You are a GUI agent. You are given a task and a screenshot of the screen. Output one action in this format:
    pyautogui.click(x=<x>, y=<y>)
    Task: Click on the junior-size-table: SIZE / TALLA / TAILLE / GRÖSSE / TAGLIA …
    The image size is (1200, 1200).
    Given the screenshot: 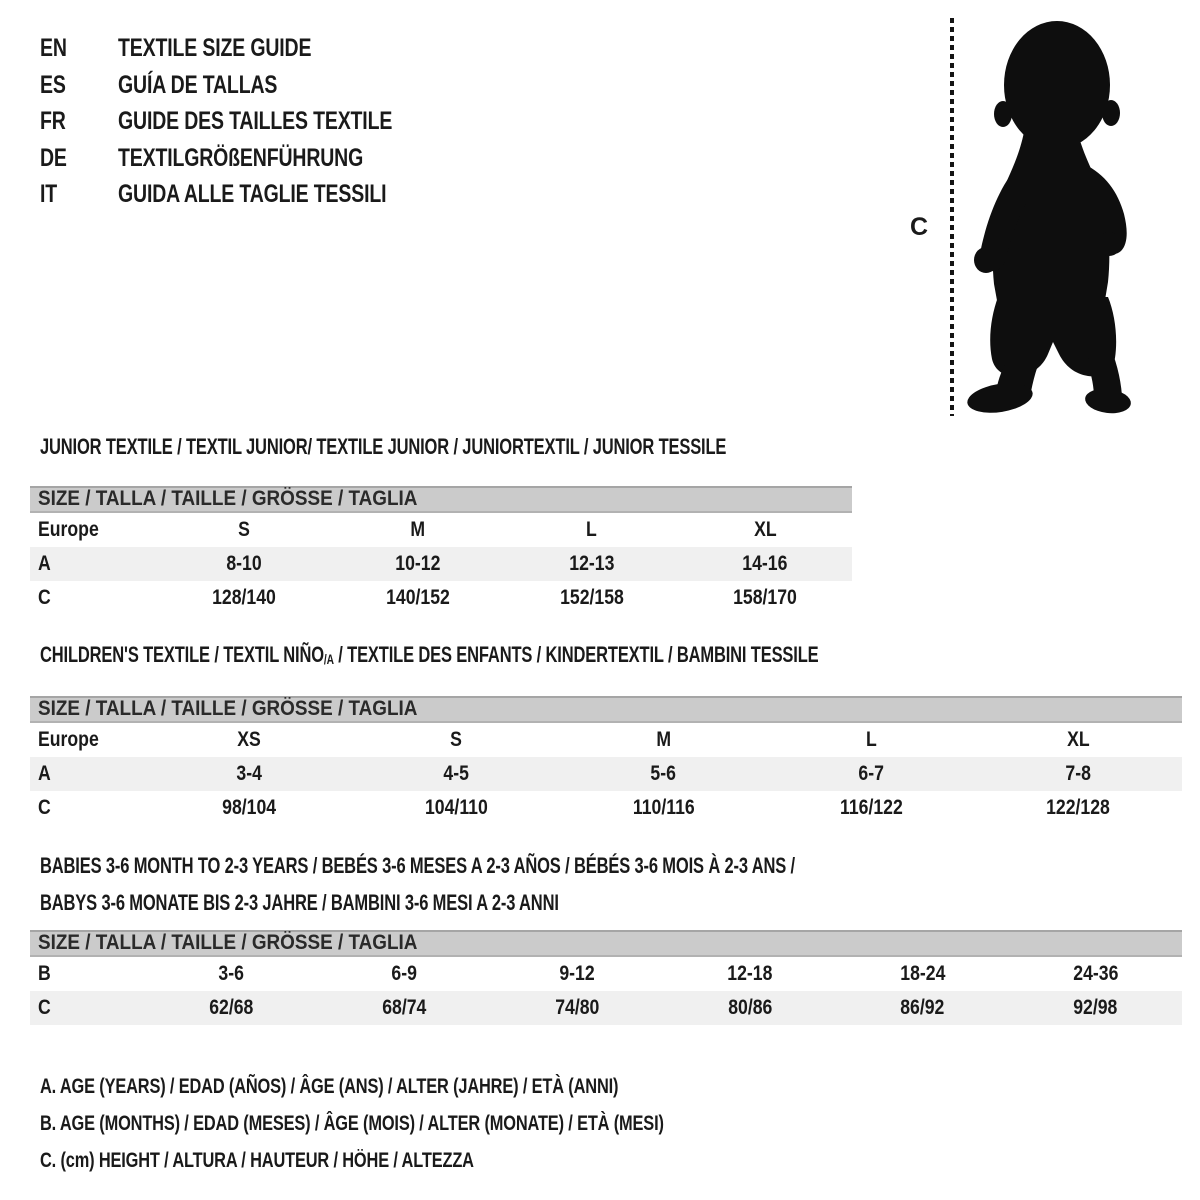 What is the action you would take?
    pyautogui.click(x=441, y=550)
    